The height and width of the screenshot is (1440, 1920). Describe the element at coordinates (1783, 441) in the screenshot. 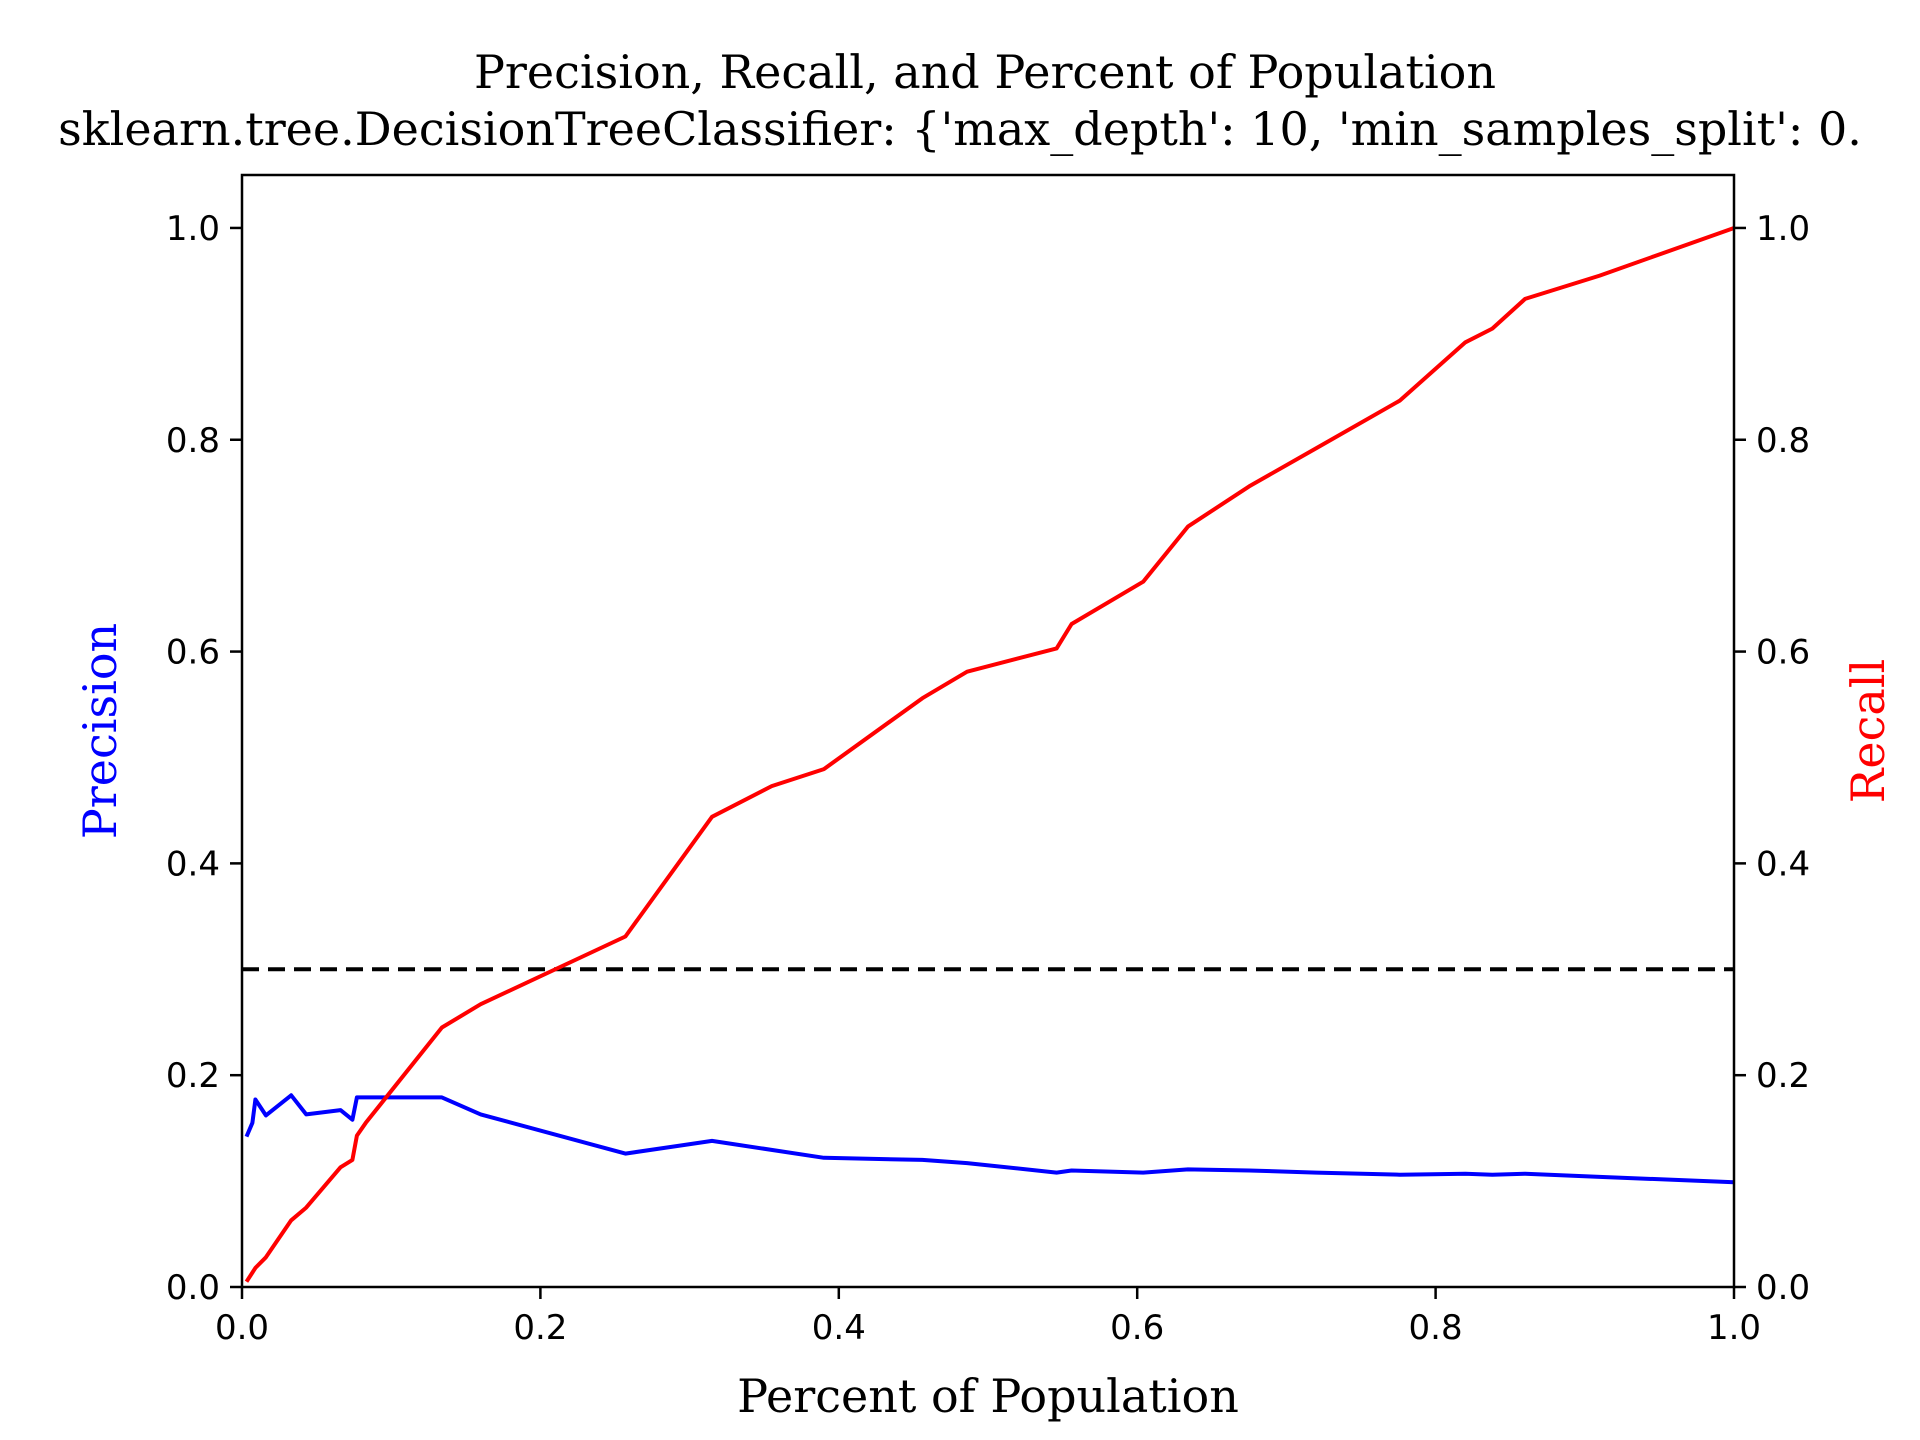

I see `y-tick-label-right: 0.8` at that location.